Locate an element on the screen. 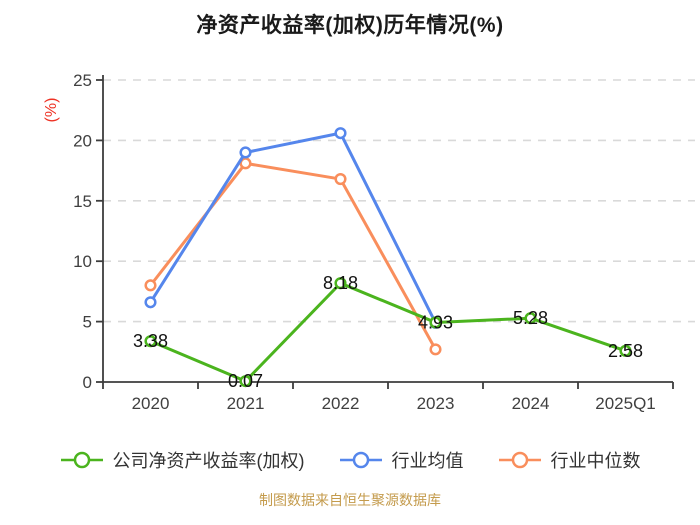 The height and width of the screenshot is (525, 700). svg-text: 2.58 is located at coordinates (625, 351).